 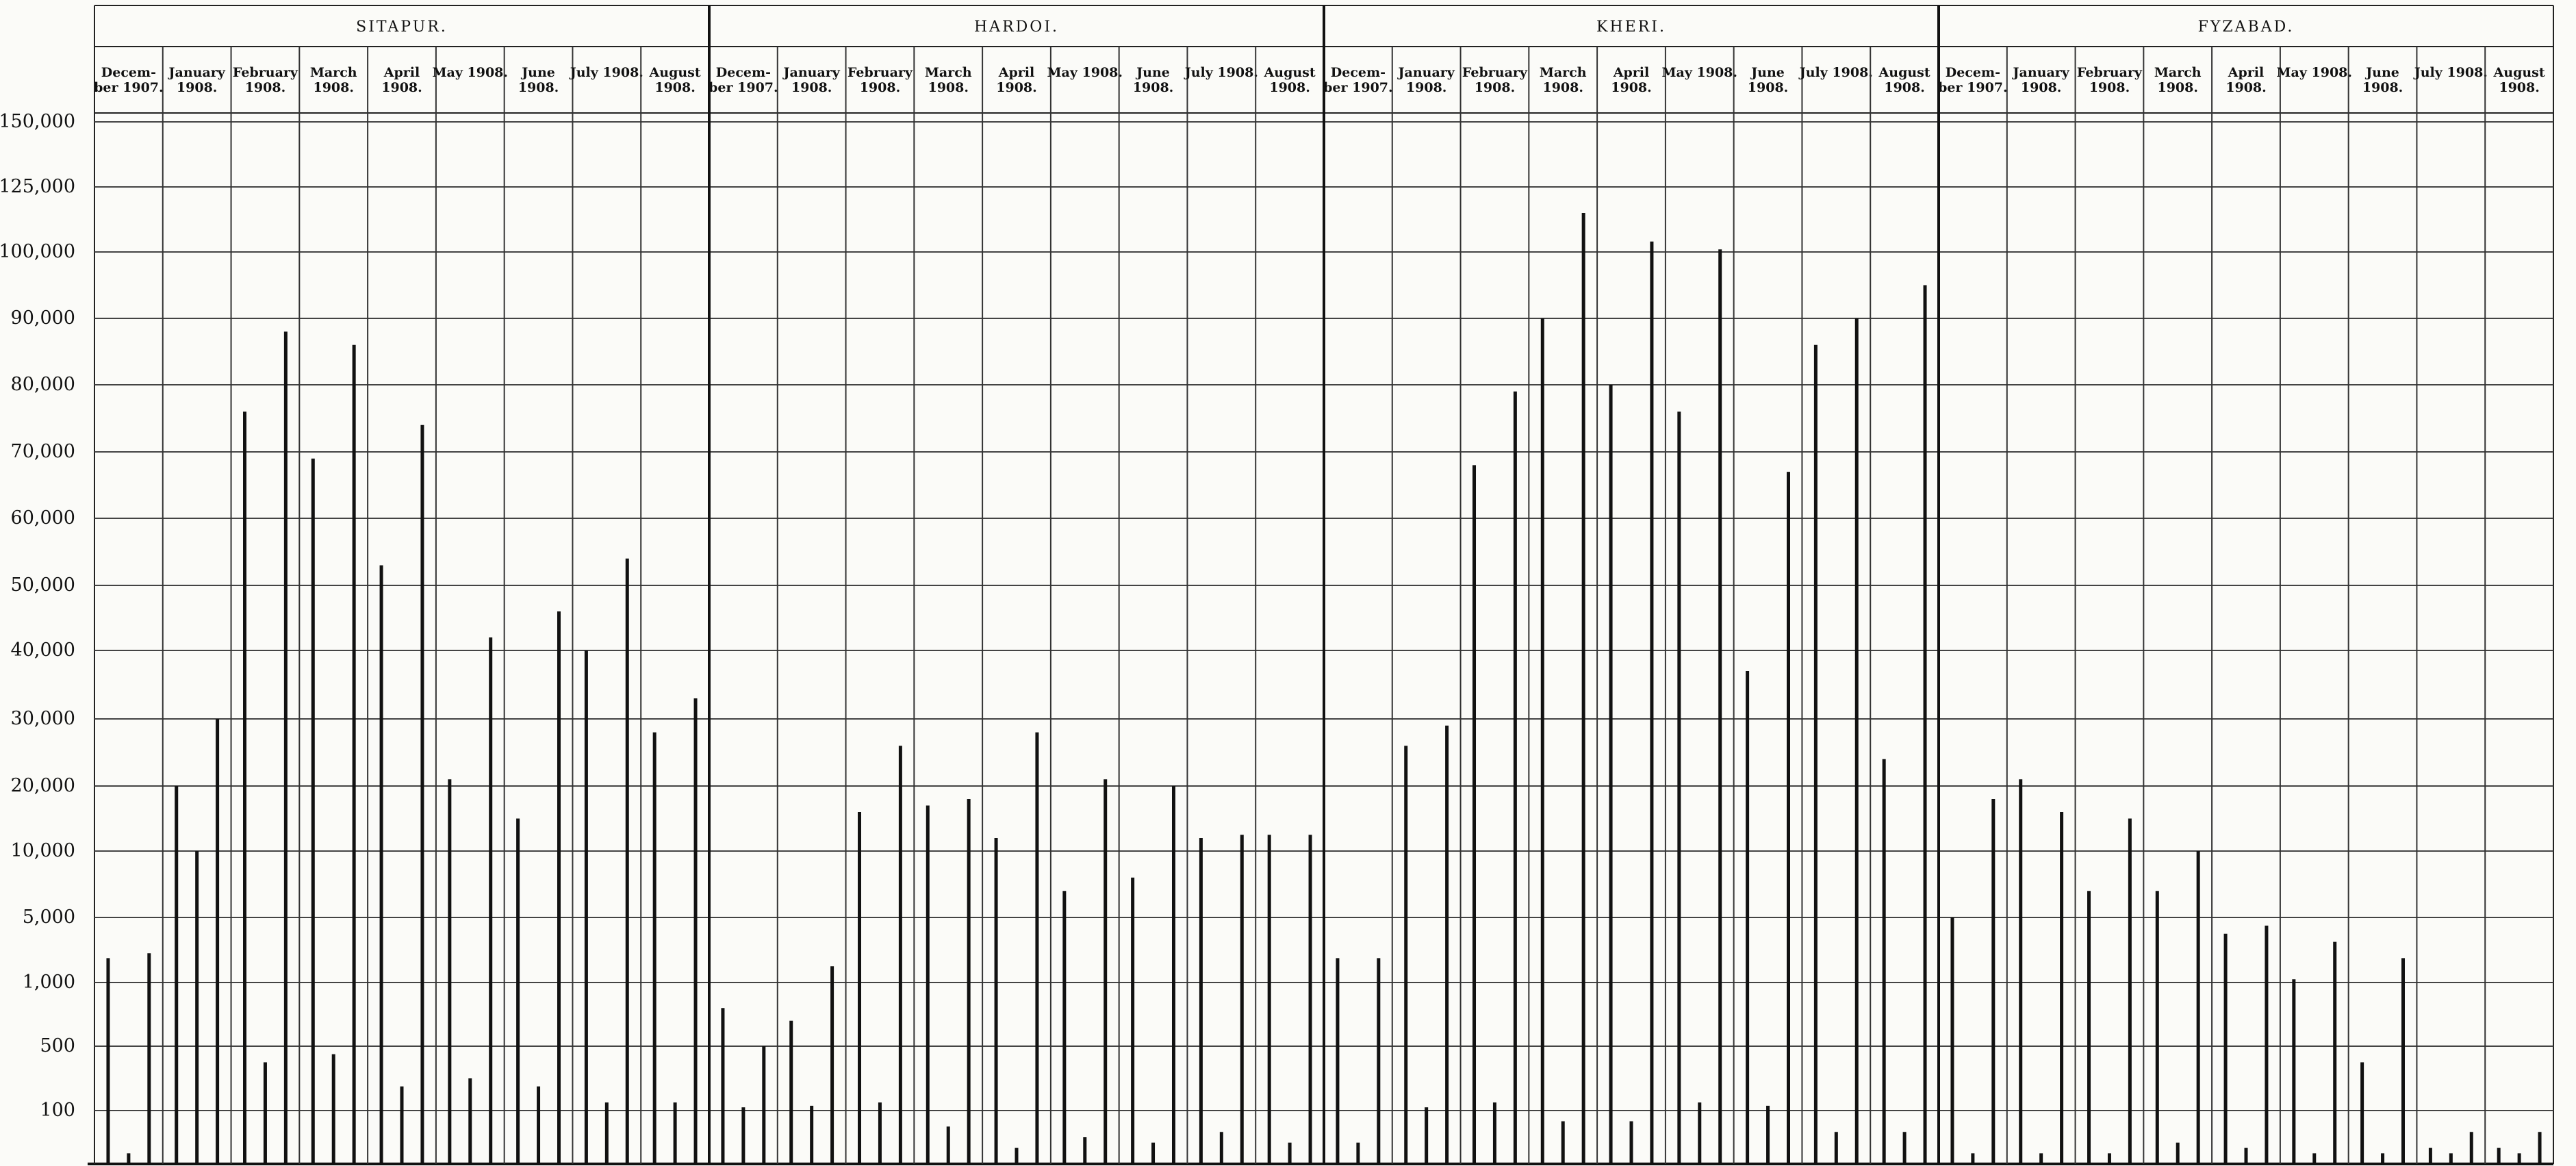 I want to click on y-tick-label: 40,000, so click(x=43, y=650).